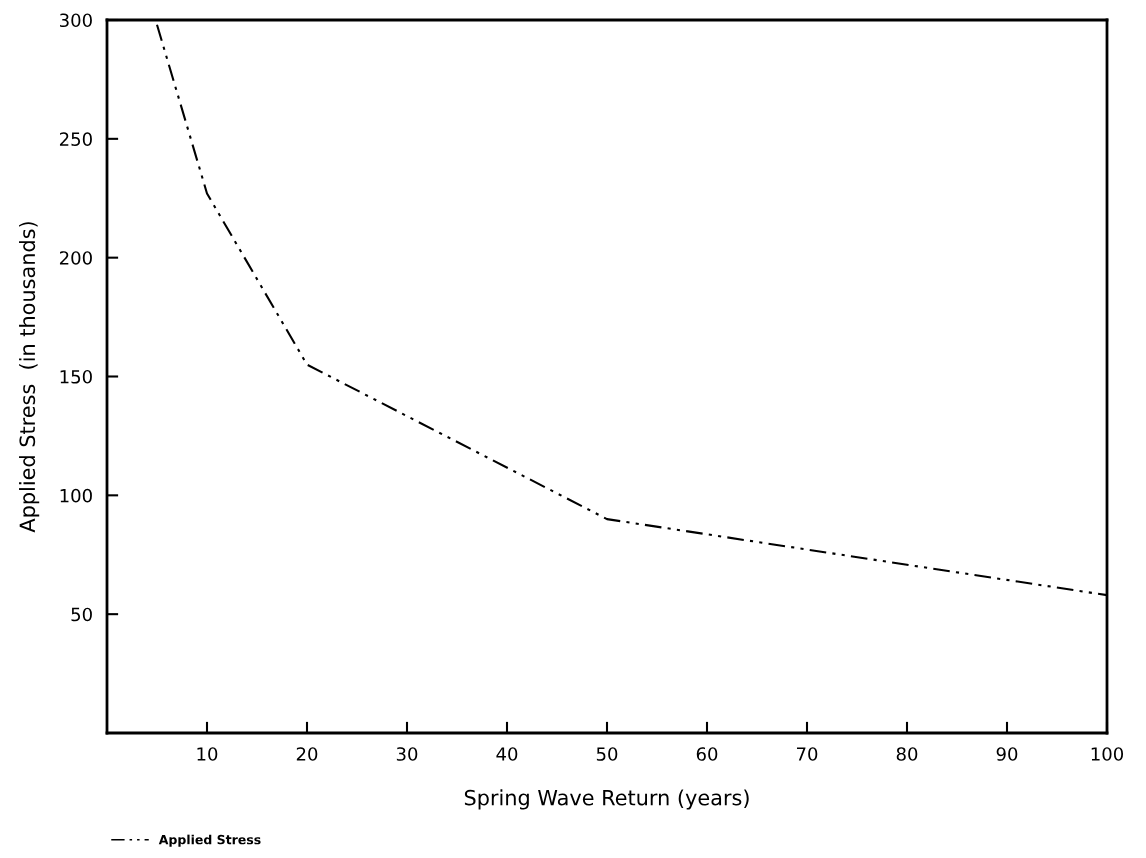 This screenshot has width=1146, height=858. What do you see at coordinates (209, 840) in the screenshot?
I see `legend-label: Applied Stress` at bounding box center [209, 840].